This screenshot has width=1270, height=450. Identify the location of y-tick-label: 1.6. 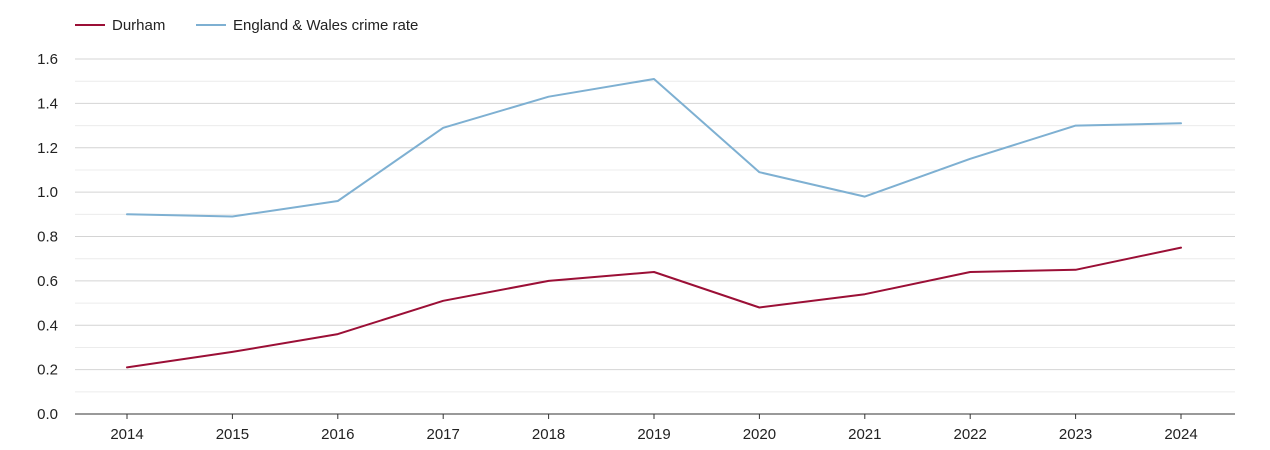
(47, 59).